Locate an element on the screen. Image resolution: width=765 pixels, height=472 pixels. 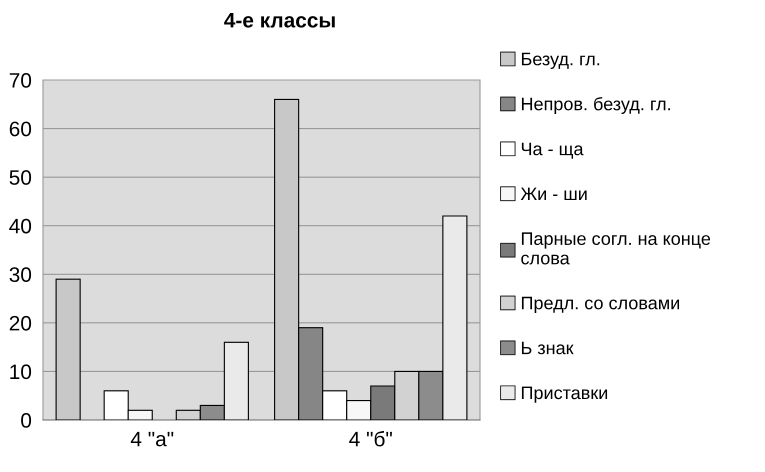
legend-label: Парные согл. на конце слова is located at coordinates (615, 248).